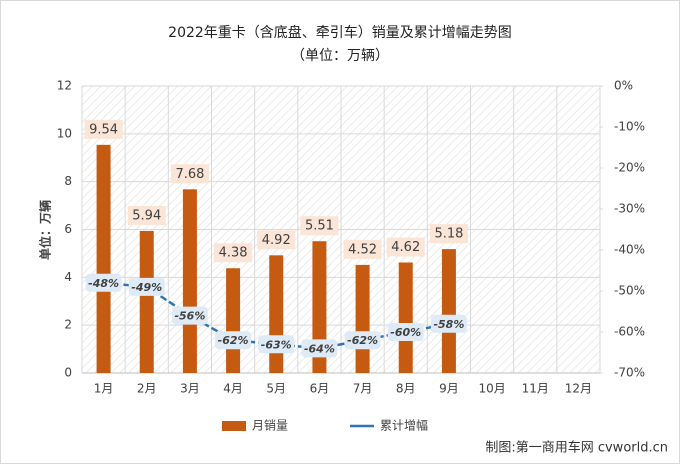 The width and height of the screenshot is (680, 464). Describe the element at coordinates (234, 426) in the screenshot. I see `legend-swatch` at that location.